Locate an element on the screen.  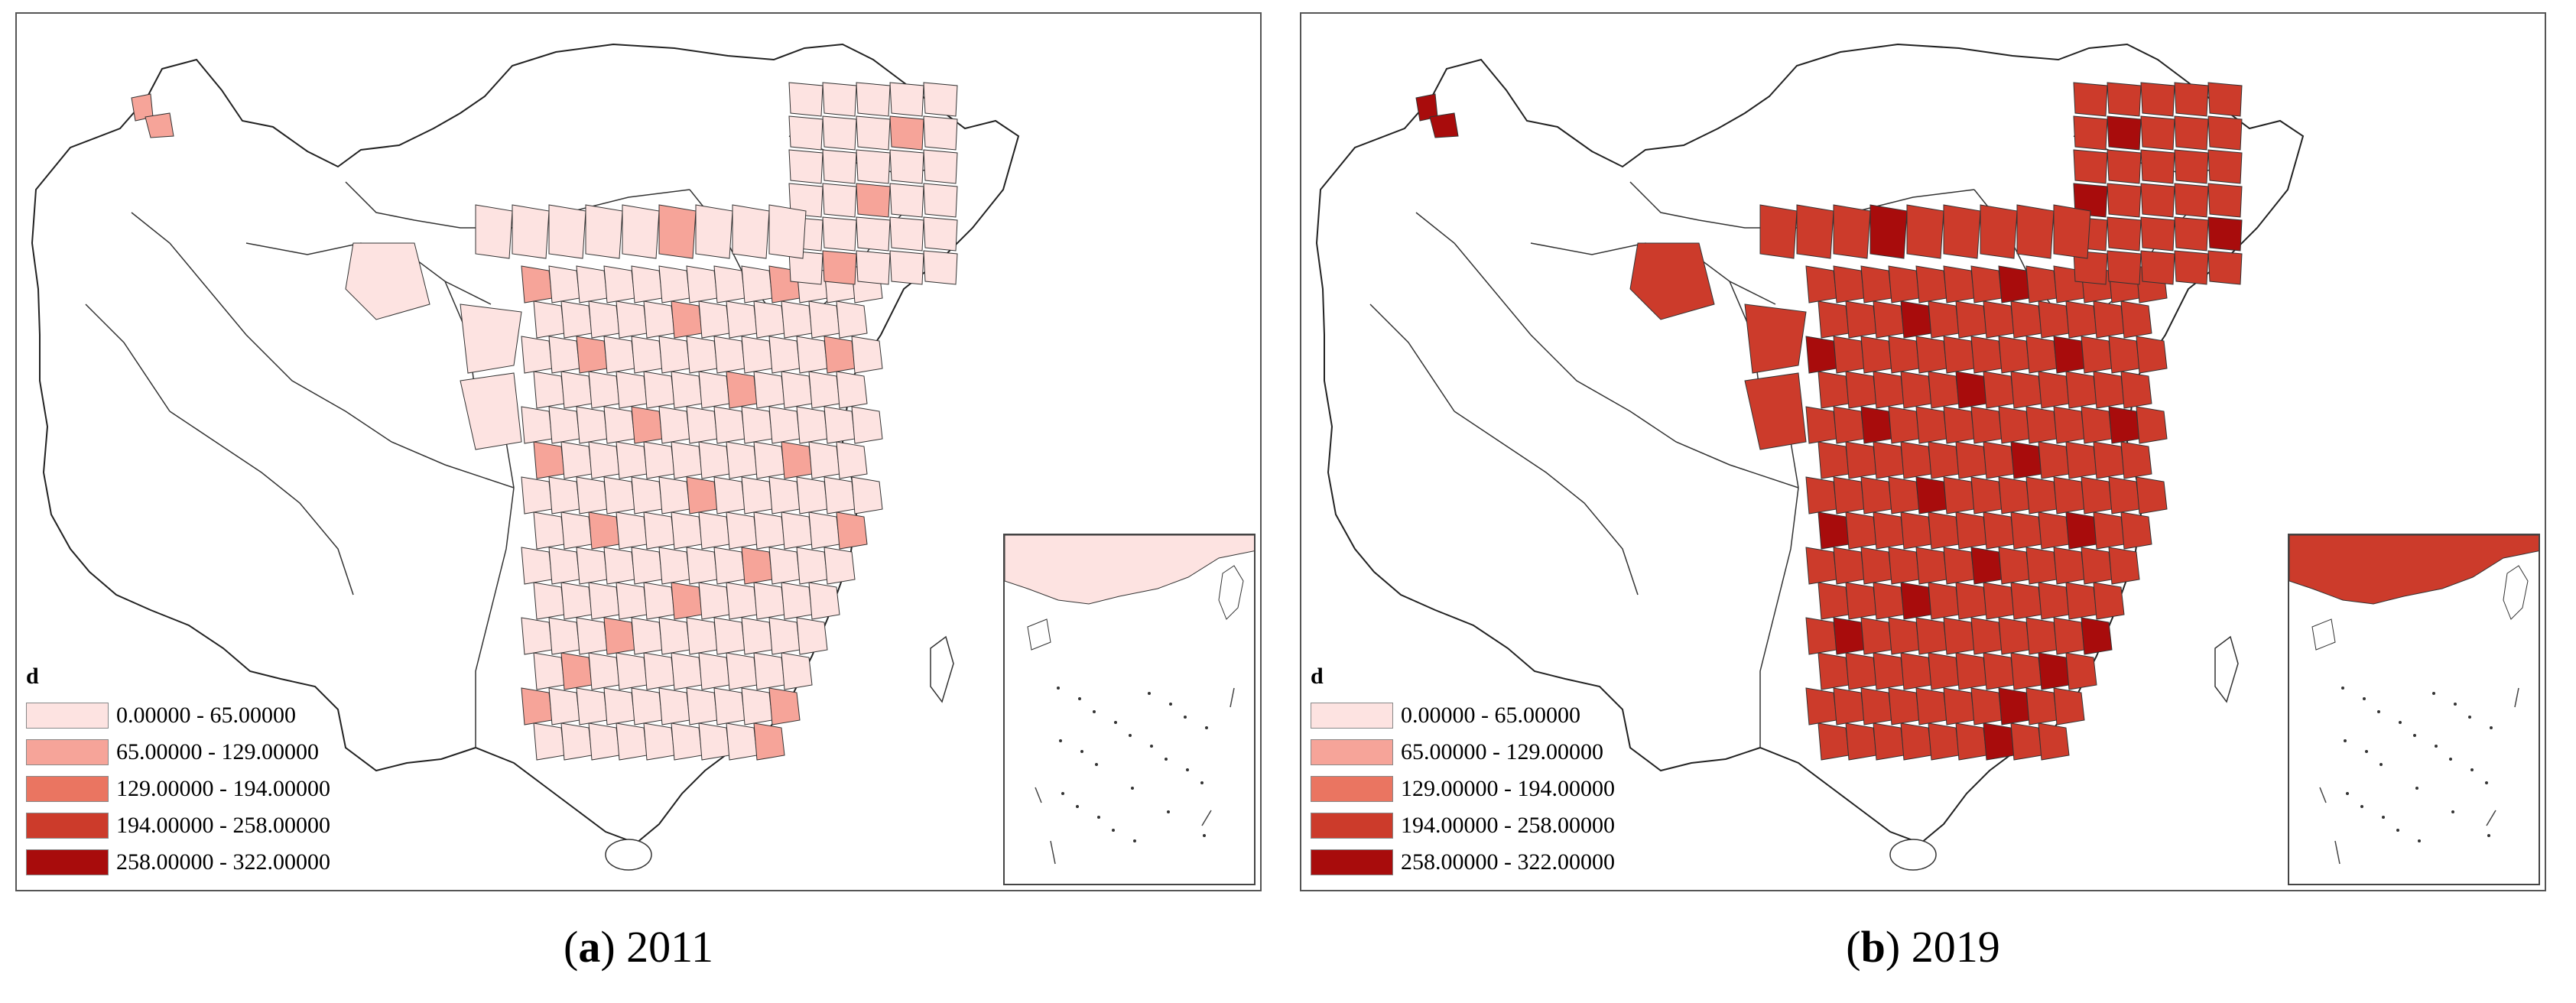
taiwan-island is located at coordinates (2226, 669).